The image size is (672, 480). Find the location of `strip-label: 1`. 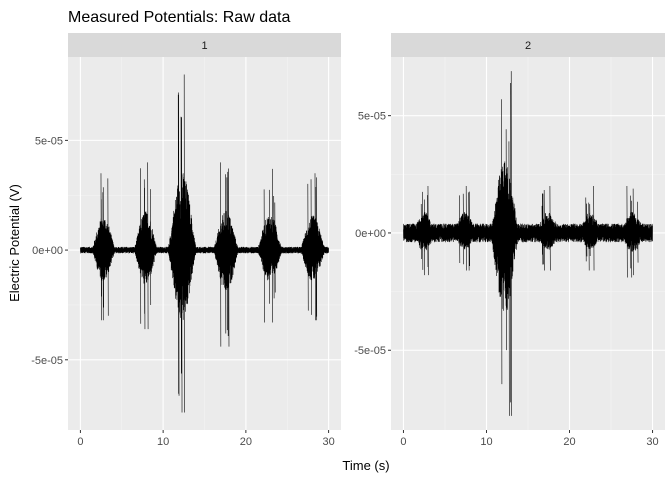

strip-label: 1 is located at coordinates (204, 46).